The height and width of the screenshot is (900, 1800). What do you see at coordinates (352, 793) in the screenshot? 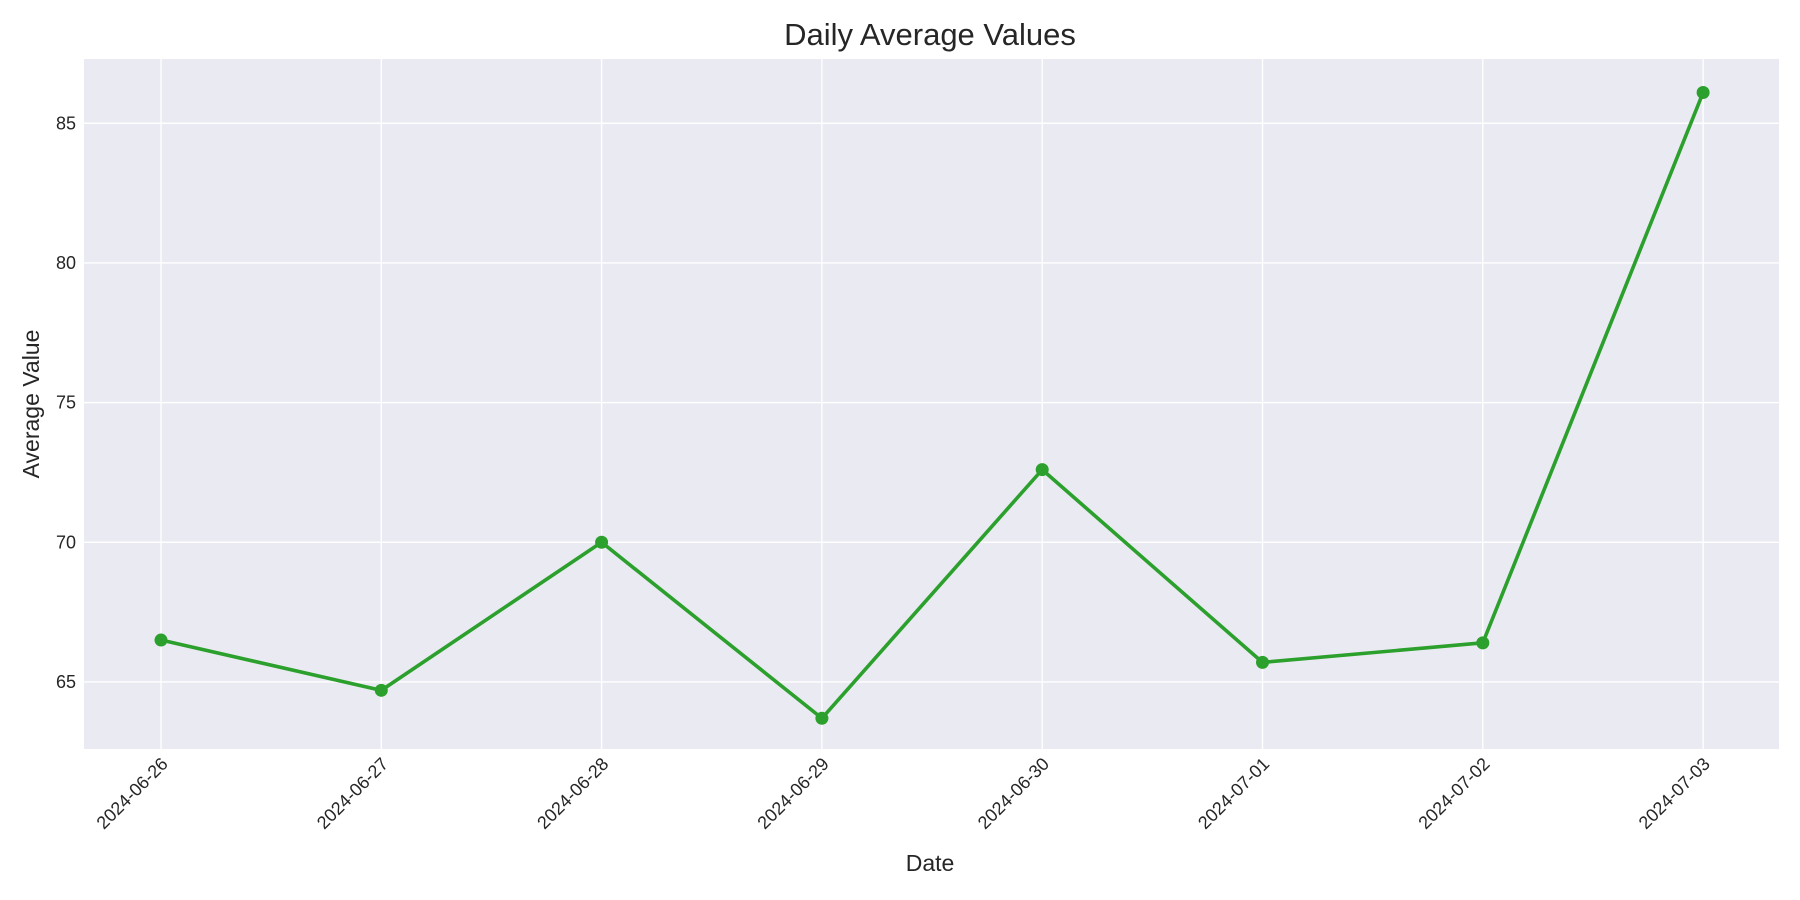
I see `x-tick-label: 2024-06-27` at bounding box center [352, 793].